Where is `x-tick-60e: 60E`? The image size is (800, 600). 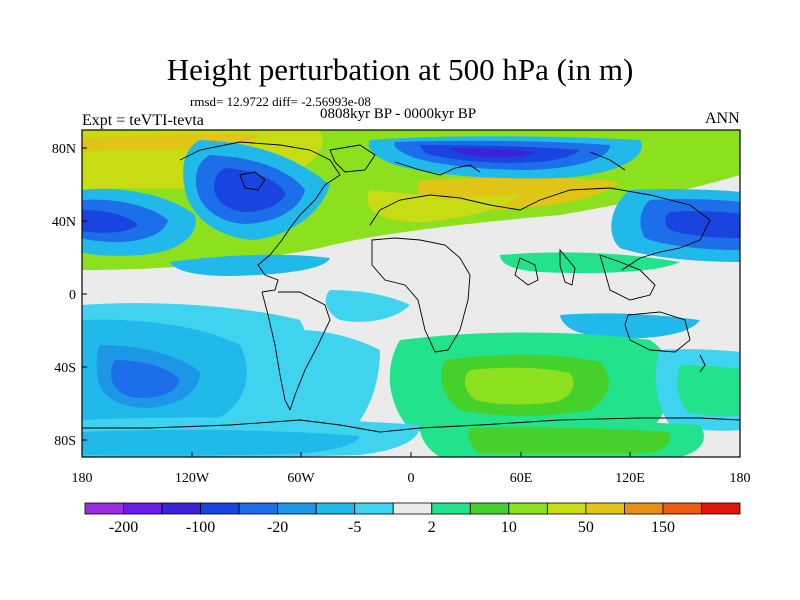 x-tick-60e: 60E is located at coordinates (521, 478).